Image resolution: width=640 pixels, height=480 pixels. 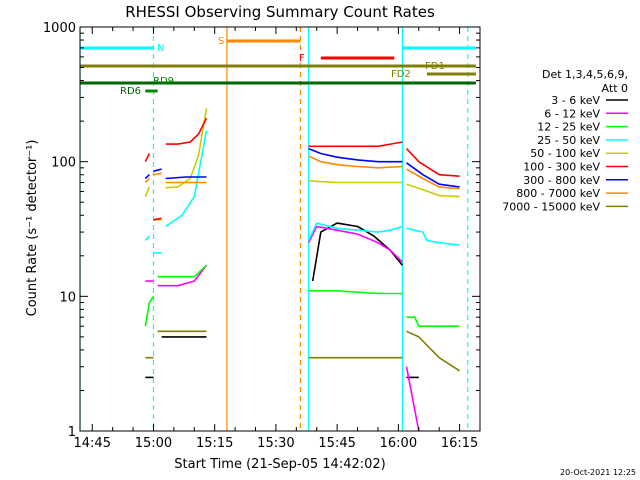 I want to click on y-axis-label: Count Rate (s⁻¹ detector⁻¹), so click(x=32, y=228).